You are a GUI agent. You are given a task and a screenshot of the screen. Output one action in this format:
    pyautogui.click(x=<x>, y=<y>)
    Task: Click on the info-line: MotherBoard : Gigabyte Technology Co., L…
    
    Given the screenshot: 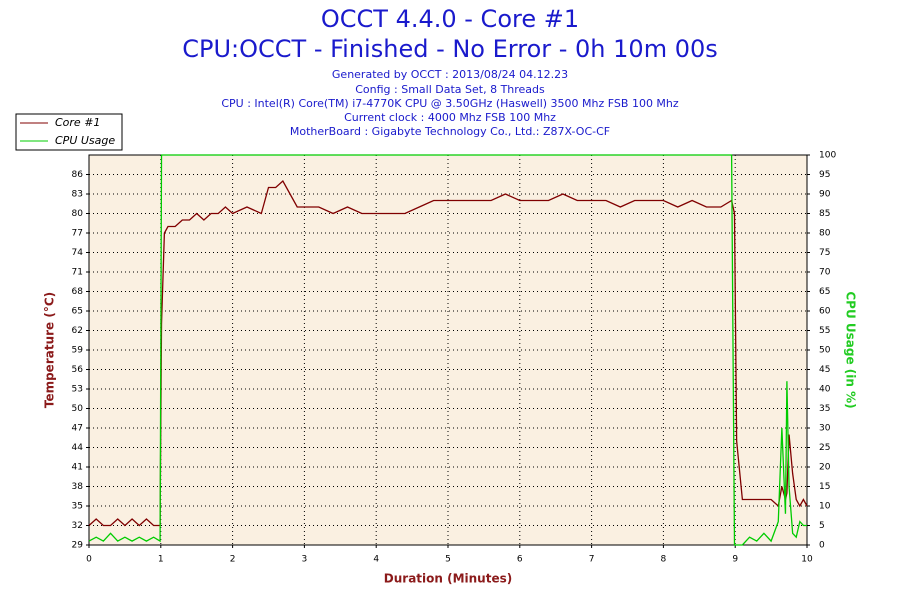 What is the action you would take?
    pyautogui.click(x=450, y=131)
    